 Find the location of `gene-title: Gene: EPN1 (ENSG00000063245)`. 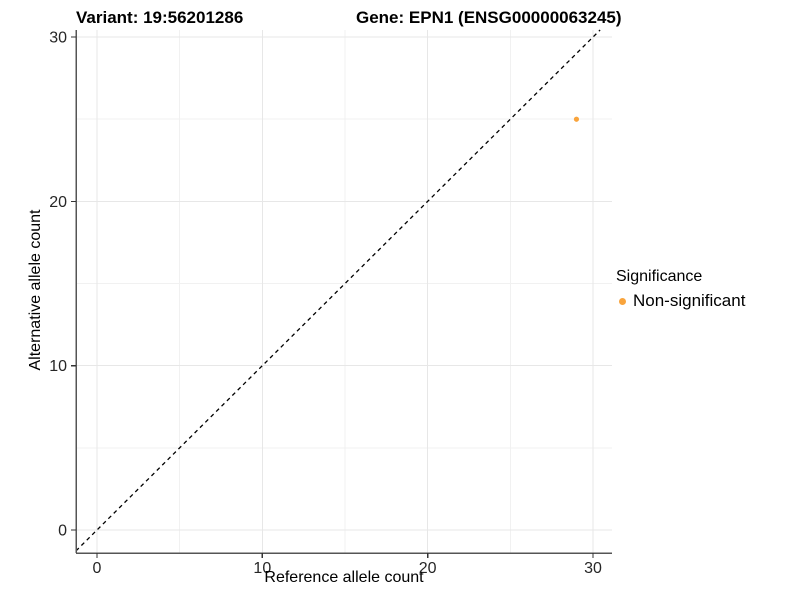

gene-title: Gene: EPN1 (ENSG00000063245) is located at coordinates (489, 17).